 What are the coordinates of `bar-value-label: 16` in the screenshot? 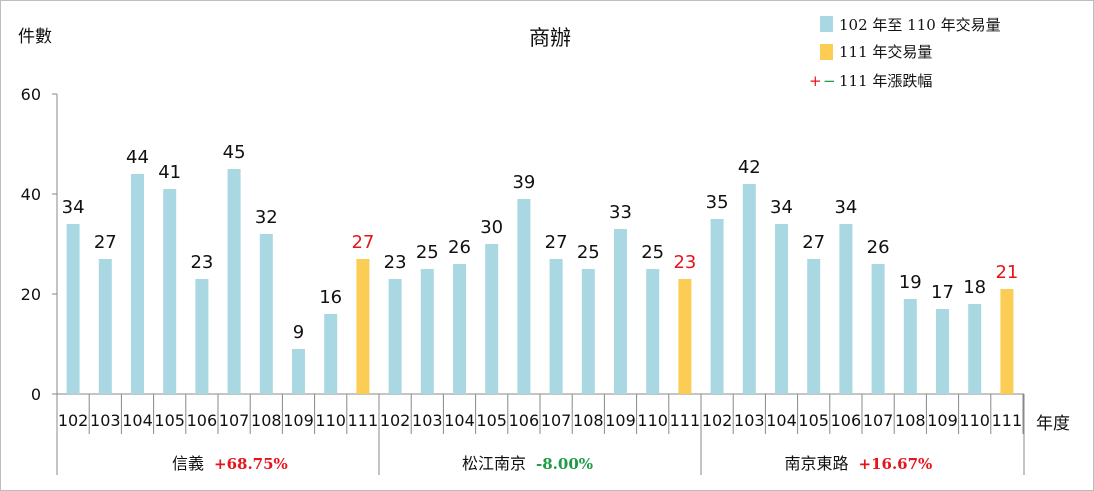 It's located at (330, 297).